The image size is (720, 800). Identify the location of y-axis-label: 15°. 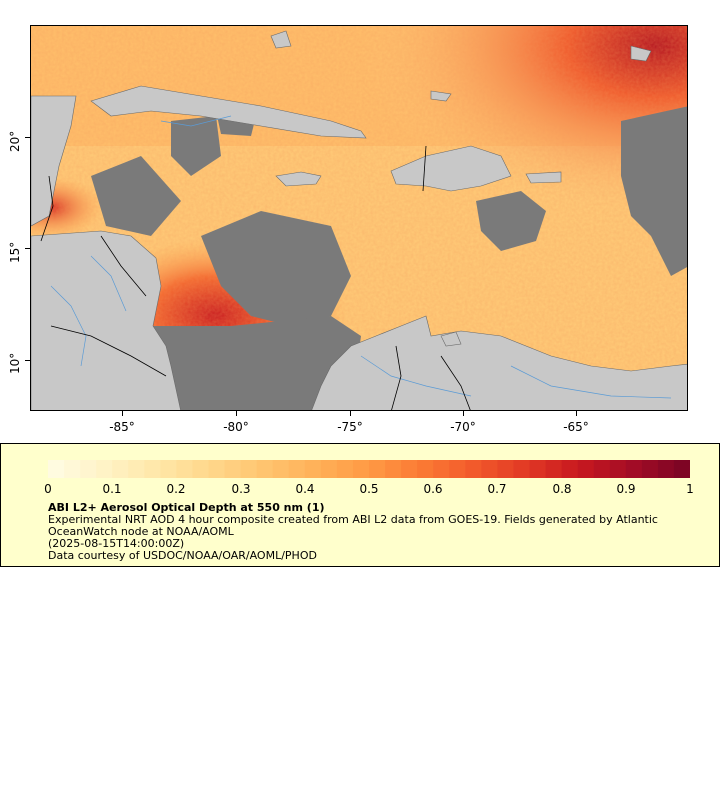
(15, 252).